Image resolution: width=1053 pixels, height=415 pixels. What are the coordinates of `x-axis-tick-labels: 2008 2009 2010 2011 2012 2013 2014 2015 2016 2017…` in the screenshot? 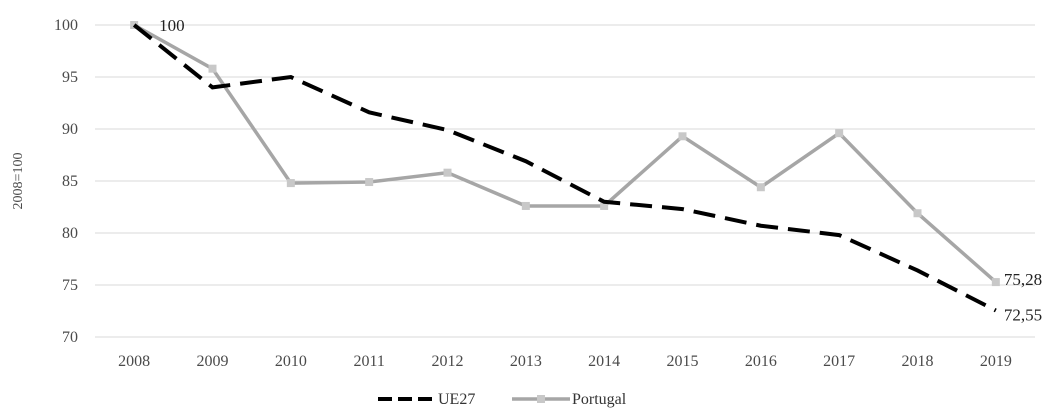 It's located at (565, 361).